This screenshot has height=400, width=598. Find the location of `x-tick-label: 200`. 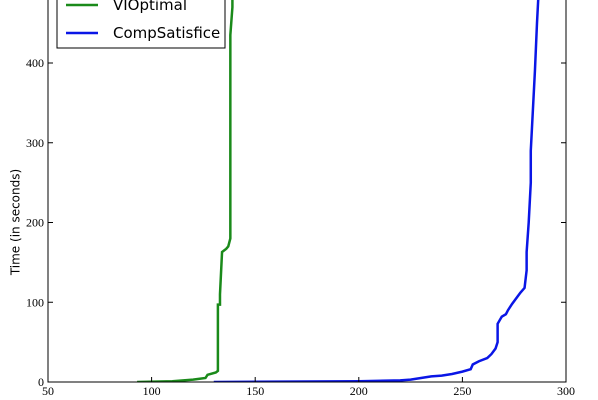

x-tick-label: 200 is located at coordinates (359, 391).